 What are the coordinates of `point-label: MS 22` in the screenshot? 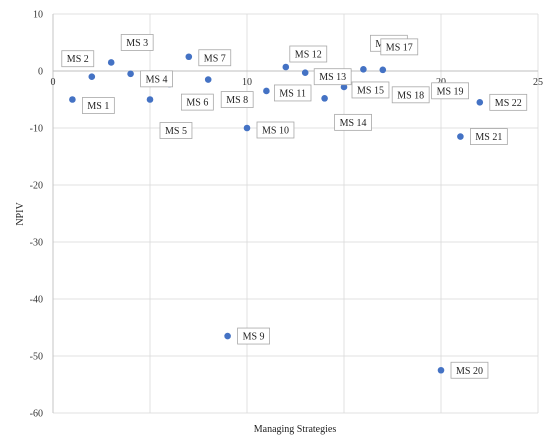 It's located at (508, 102).